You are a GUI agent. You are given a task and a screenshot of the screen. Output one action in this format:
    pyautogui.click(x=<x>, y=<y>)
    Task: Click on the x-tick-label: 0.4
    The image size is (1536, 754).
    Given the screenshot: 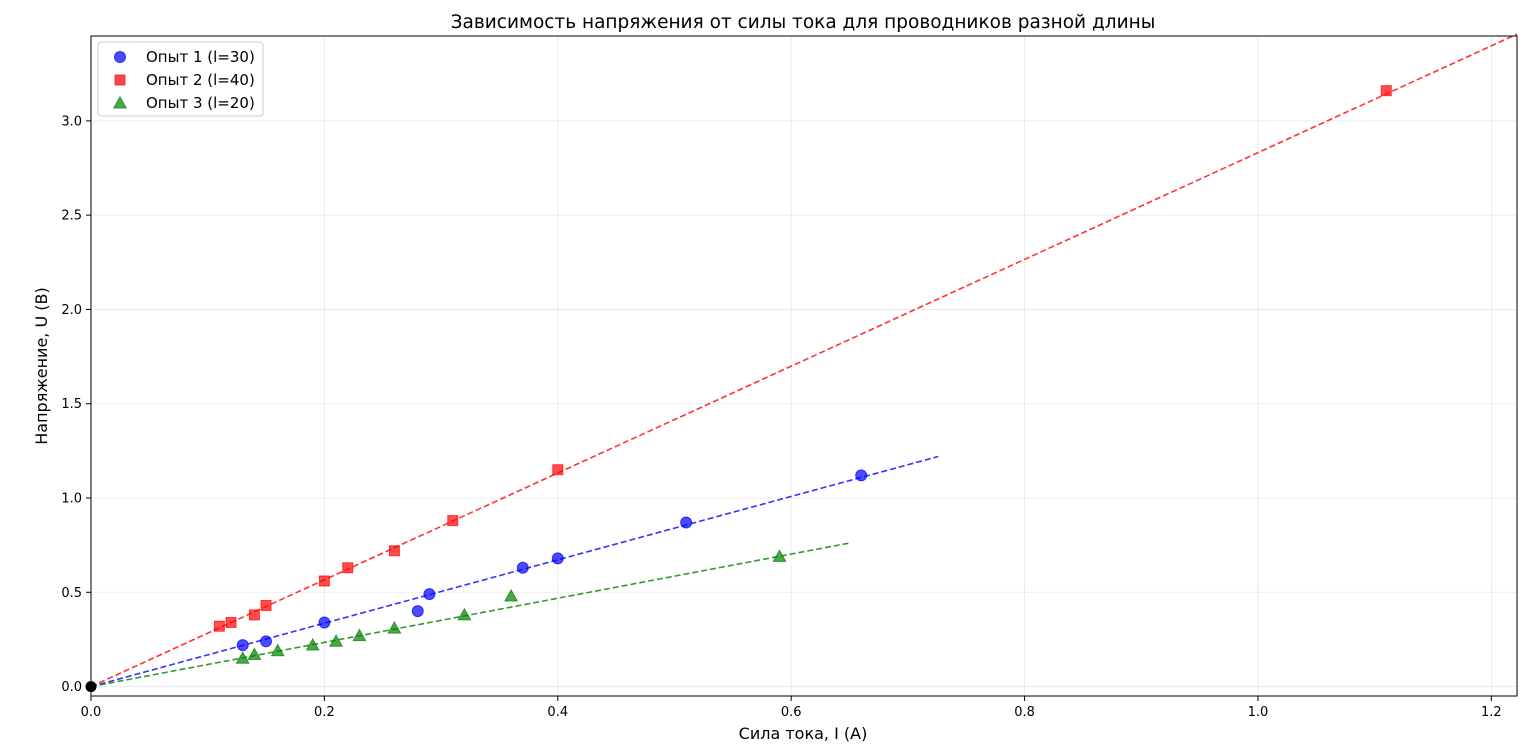 What is the action you would take?
    pyautogui.click(x=557, y=712)
    